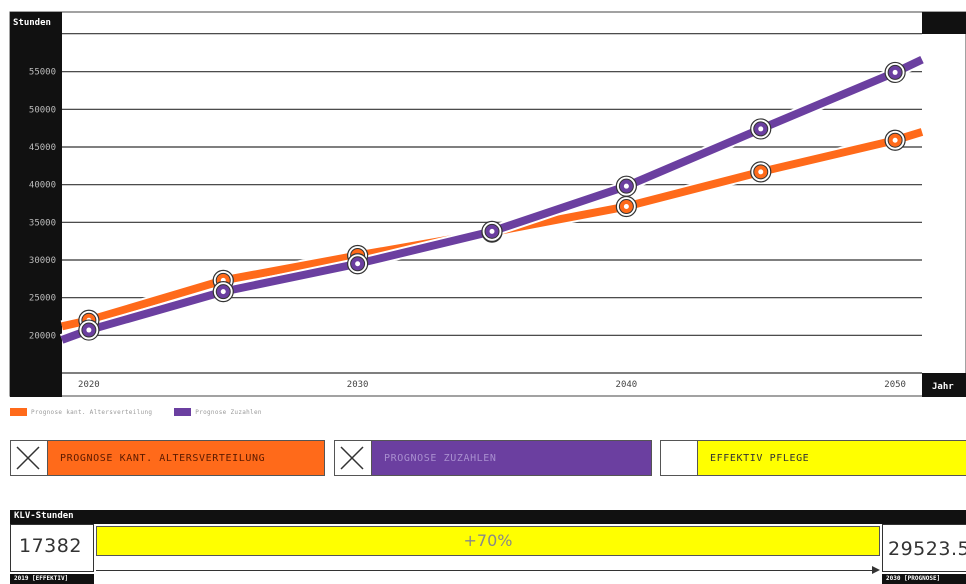 This screenshot has height=584, width=966. I want to click on y-tick-labels: 20000 25000 30000 35000 40000 45000 50000 55000, so click(42, 205).